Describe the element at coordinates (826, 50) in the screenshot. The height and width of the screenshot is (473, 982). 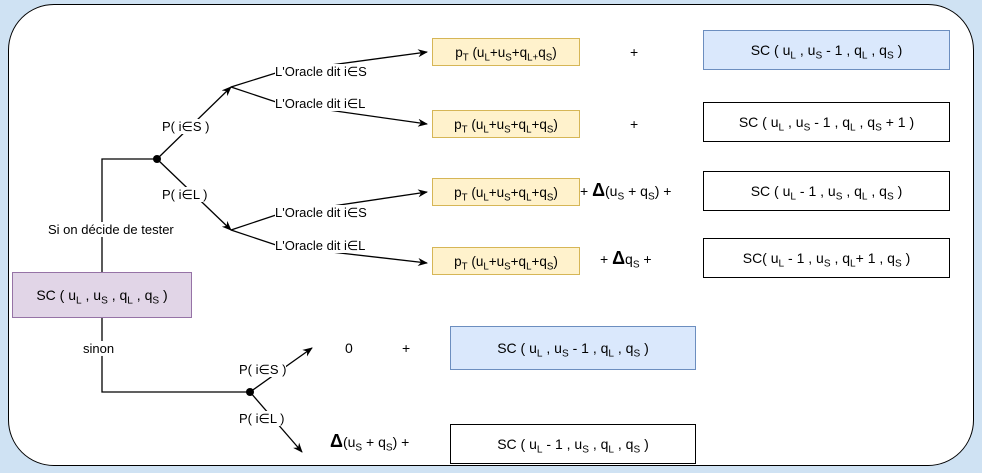
I see `sc-box-row-1: SC ( uL , uS - 1 , qL , qS )` at that location.